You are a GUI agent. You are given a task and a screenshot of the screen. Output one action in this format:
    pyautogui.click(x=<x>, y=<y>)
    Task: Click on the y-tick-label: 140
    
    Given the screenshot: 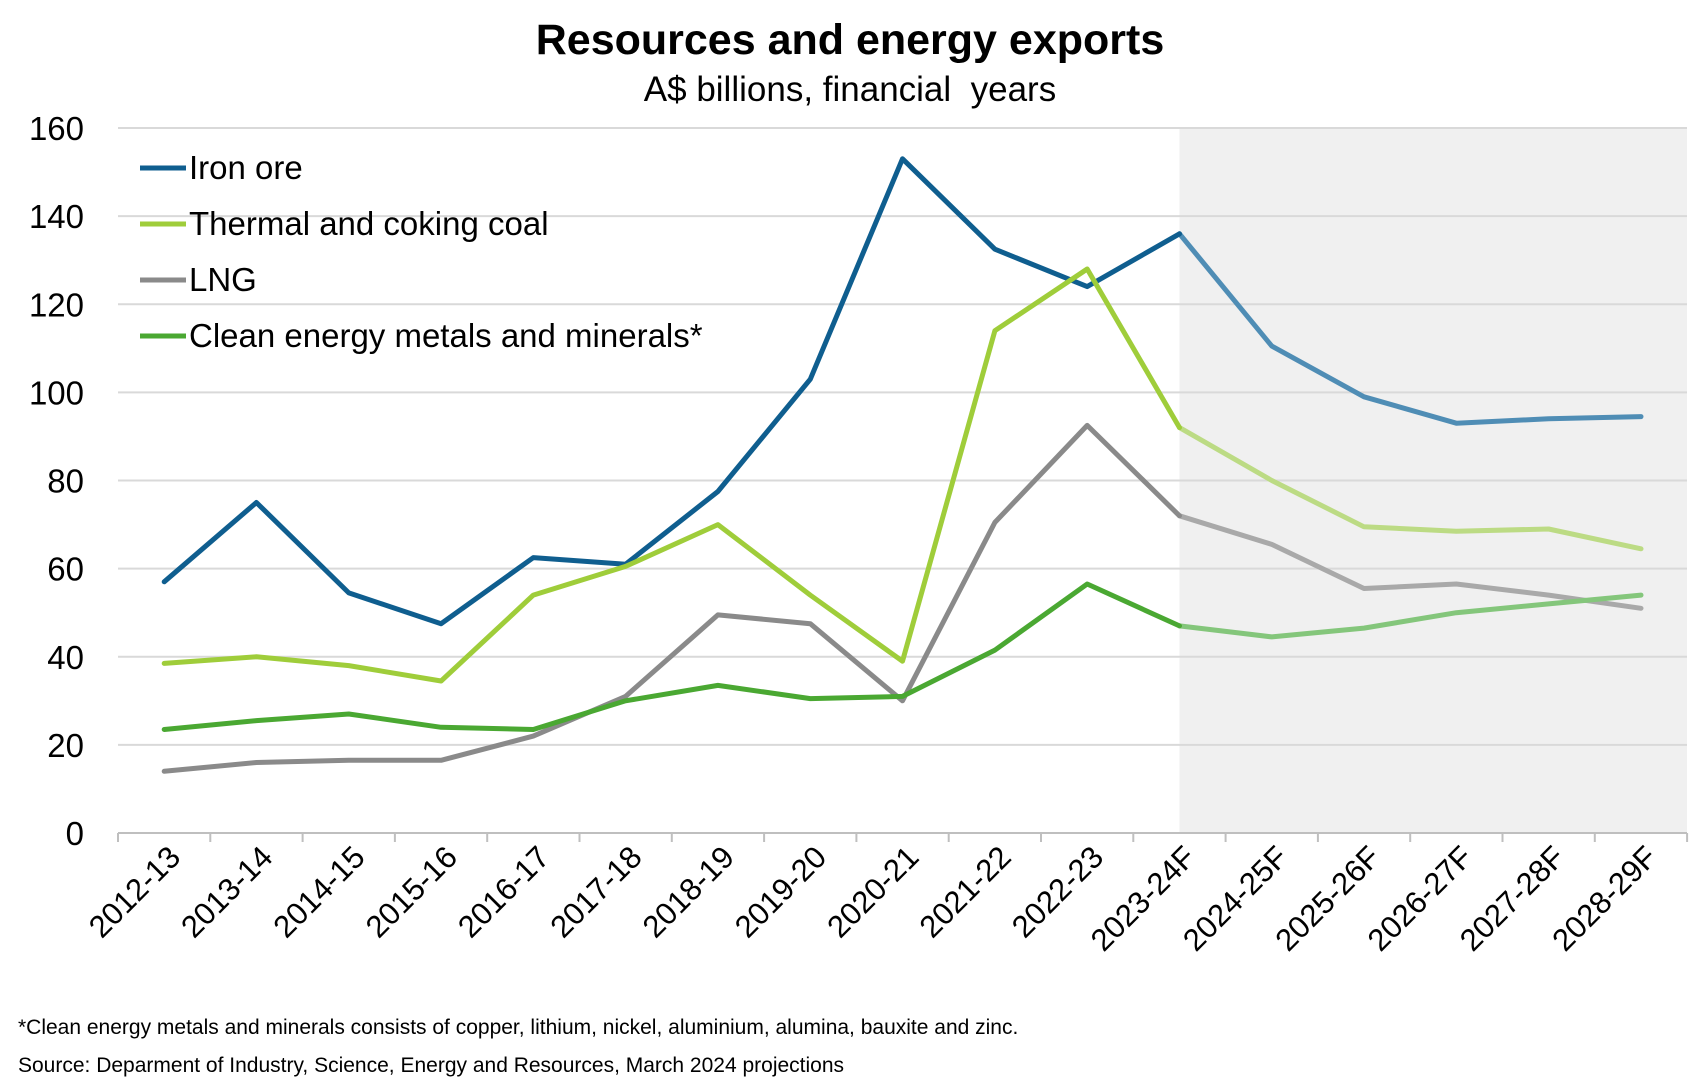 What is the action you would take?
    pyautogui.click(x=56, y=216)
    